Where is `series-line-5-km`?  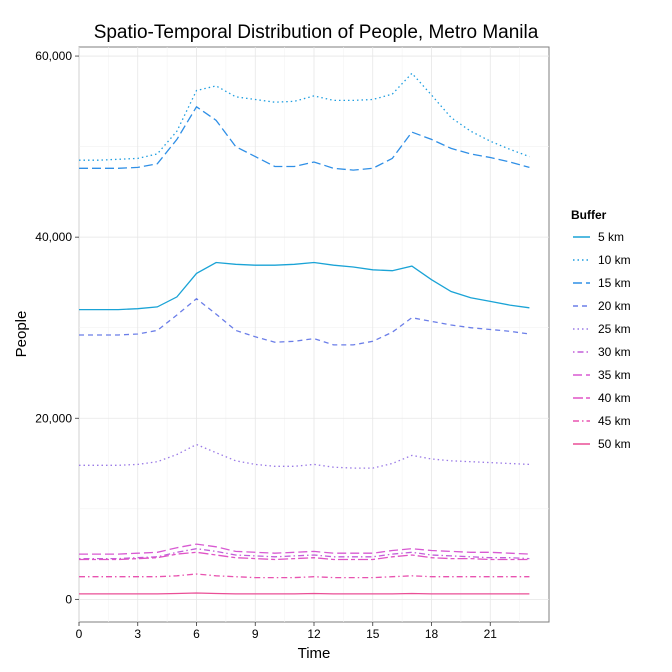
series-line-5-km is located at coordinates (304, 286).